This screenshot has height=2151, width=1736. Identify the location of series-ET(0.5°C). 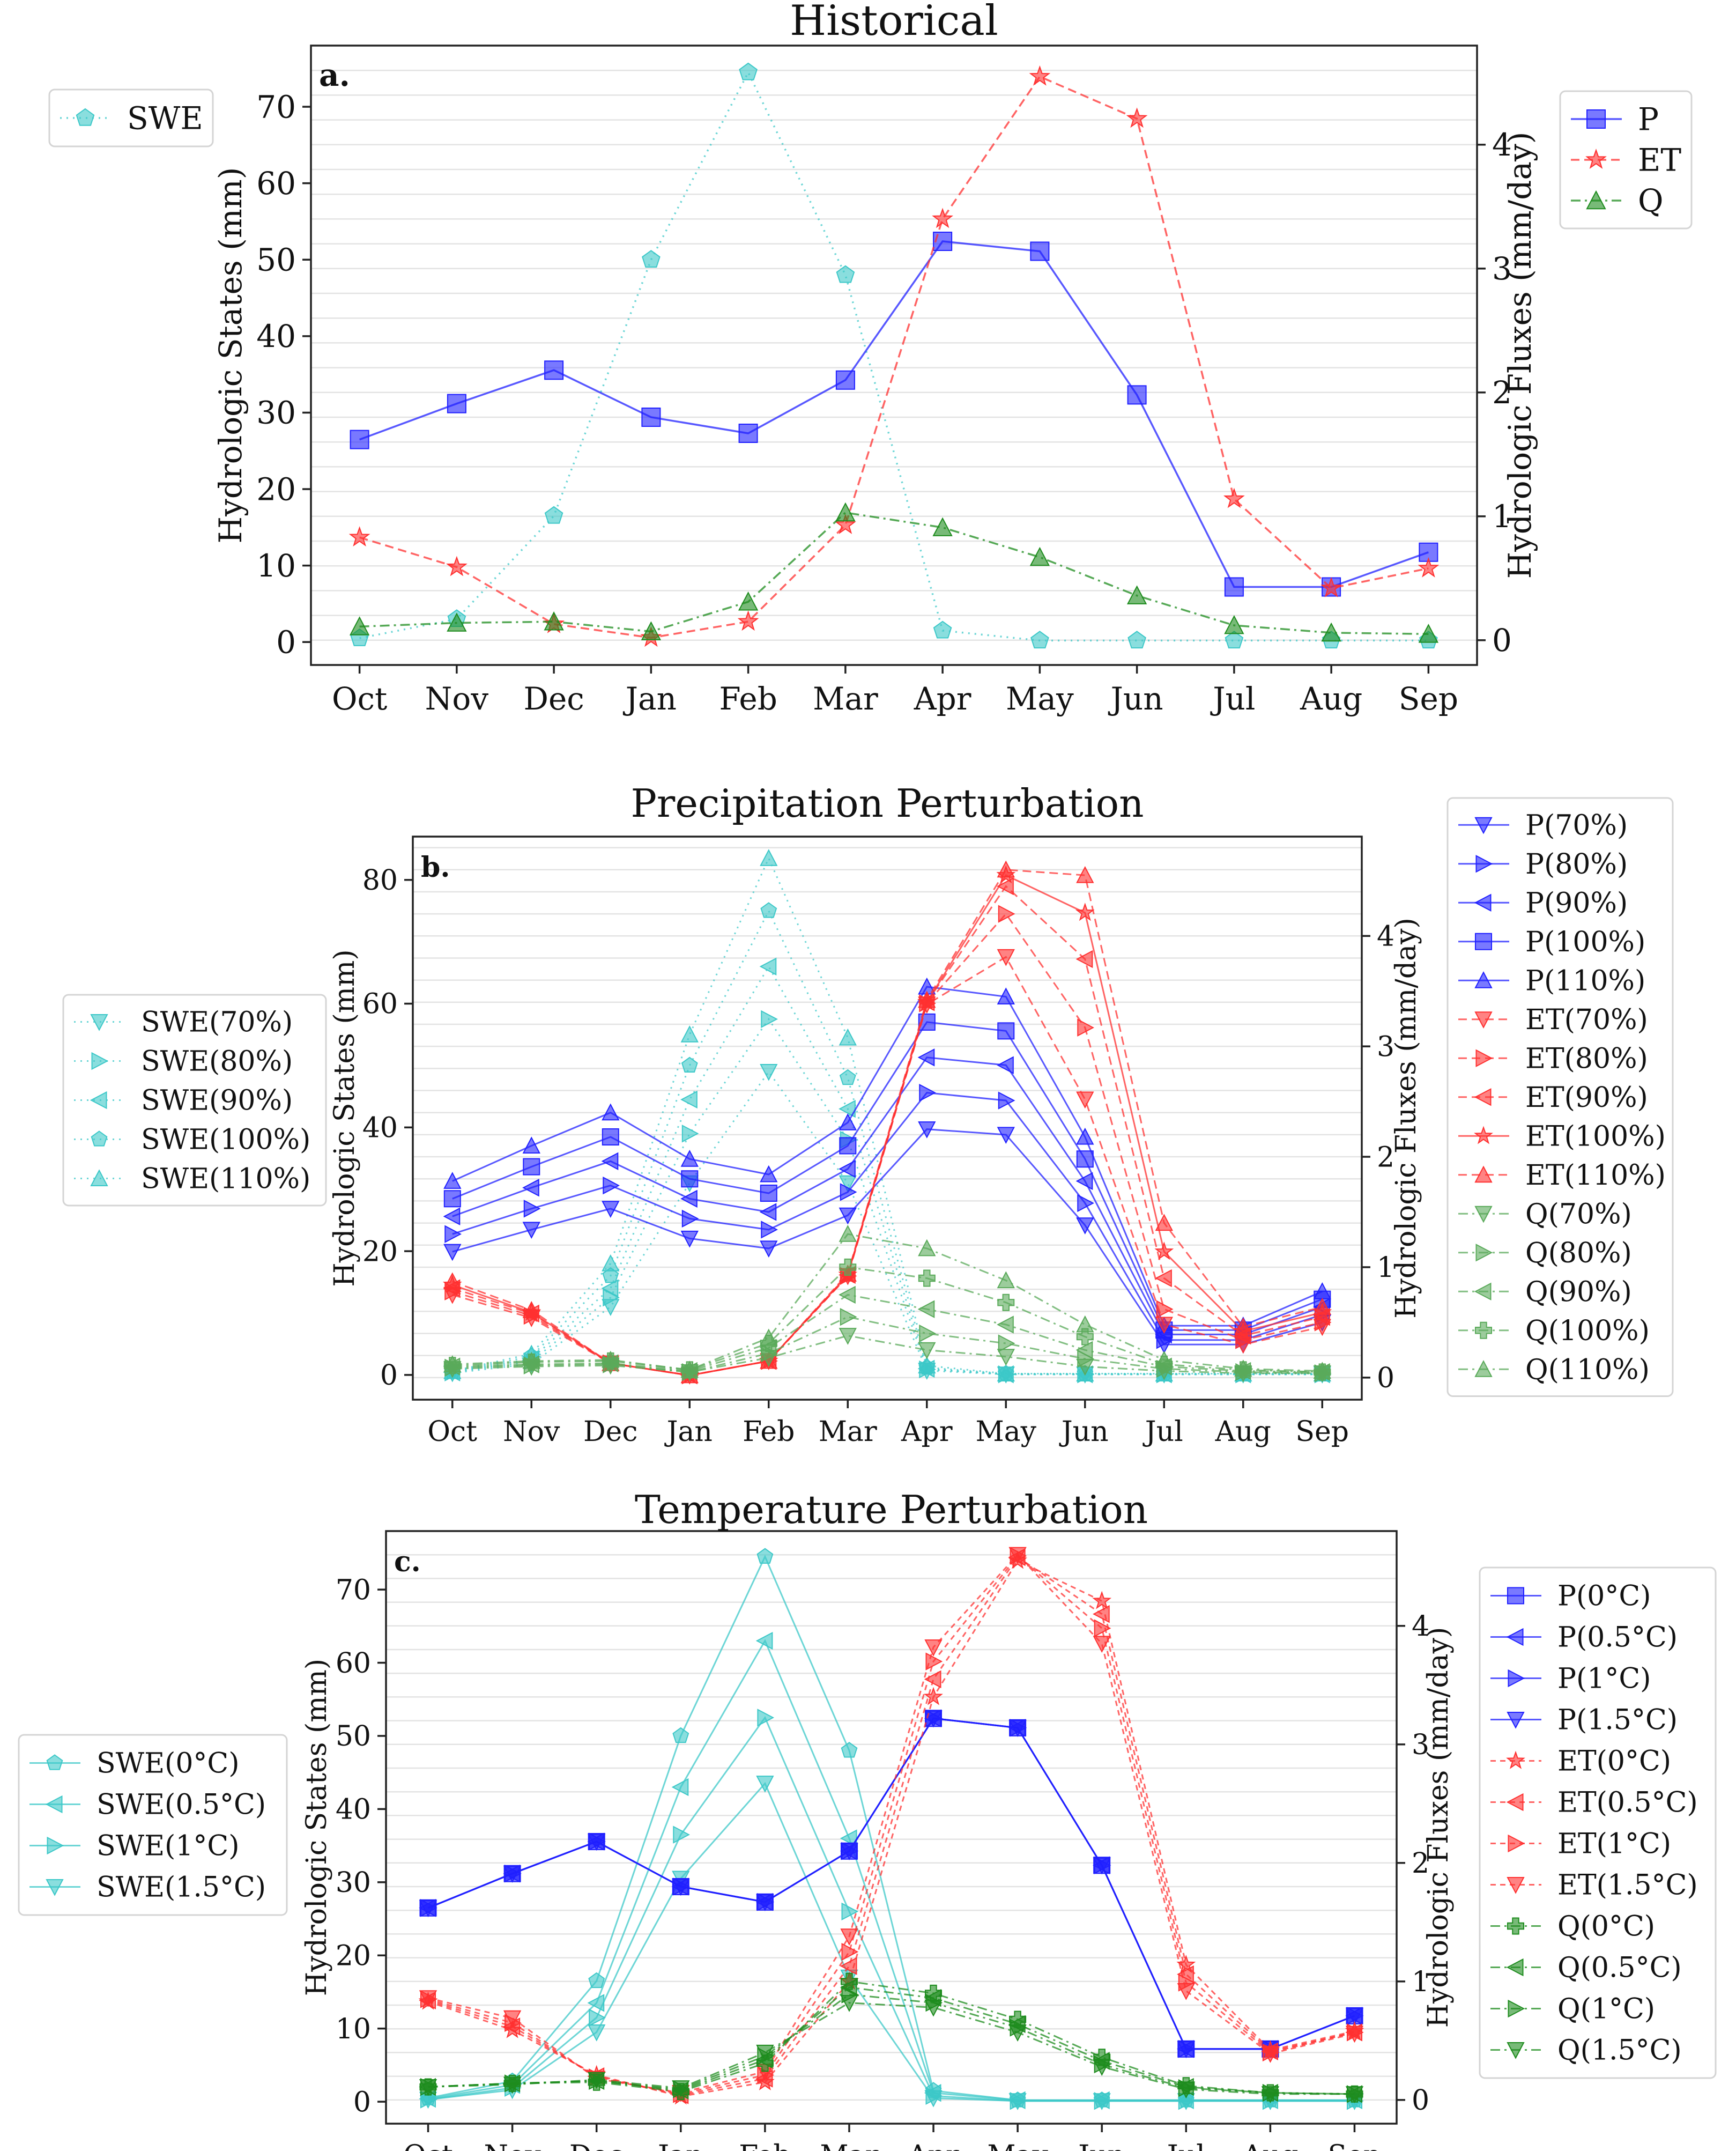
(891, 1826).